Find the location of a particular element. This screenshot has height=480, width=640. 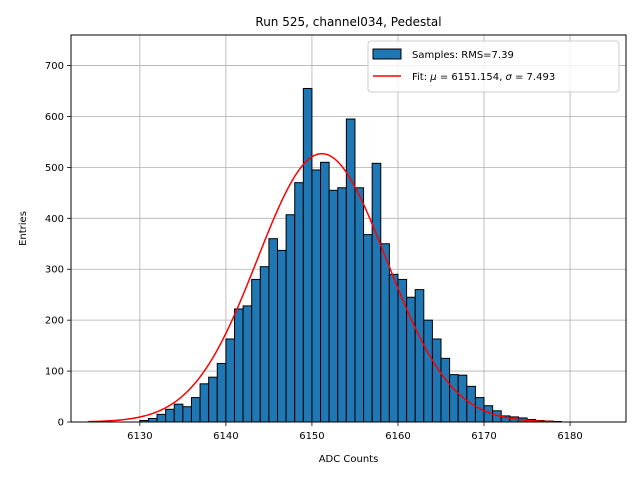

legend-box is located at coordinates (493, 66).